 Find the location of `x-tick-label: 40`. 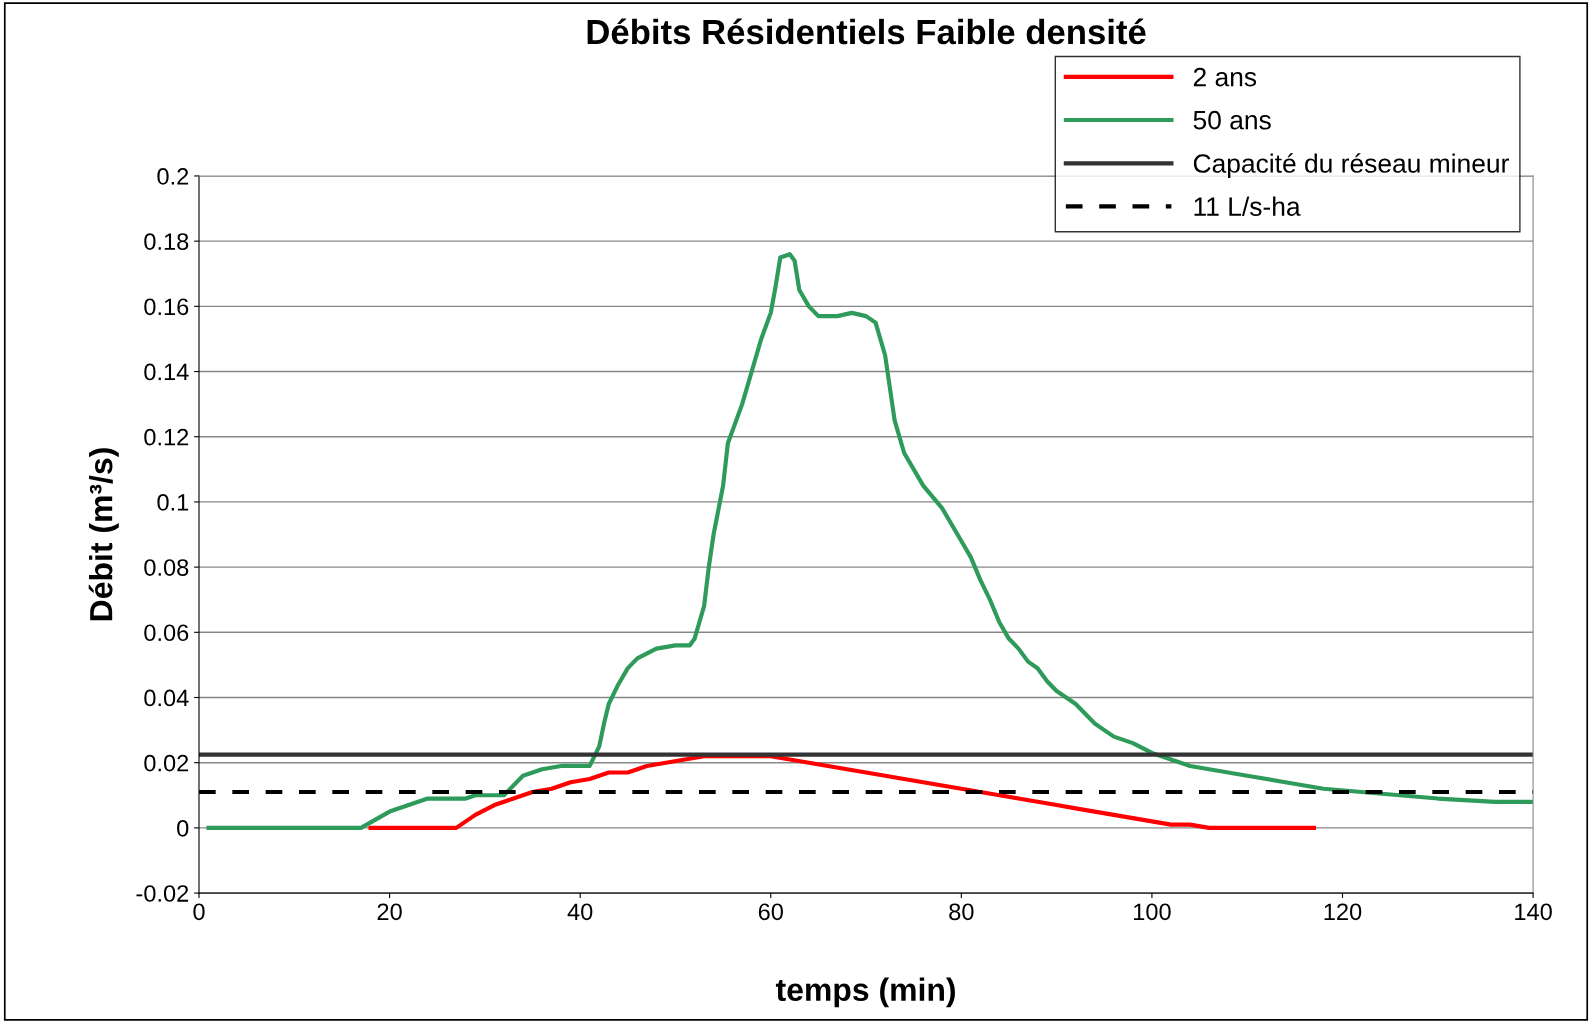

x-tick-label: 40 is located at coordinates (580, 912).